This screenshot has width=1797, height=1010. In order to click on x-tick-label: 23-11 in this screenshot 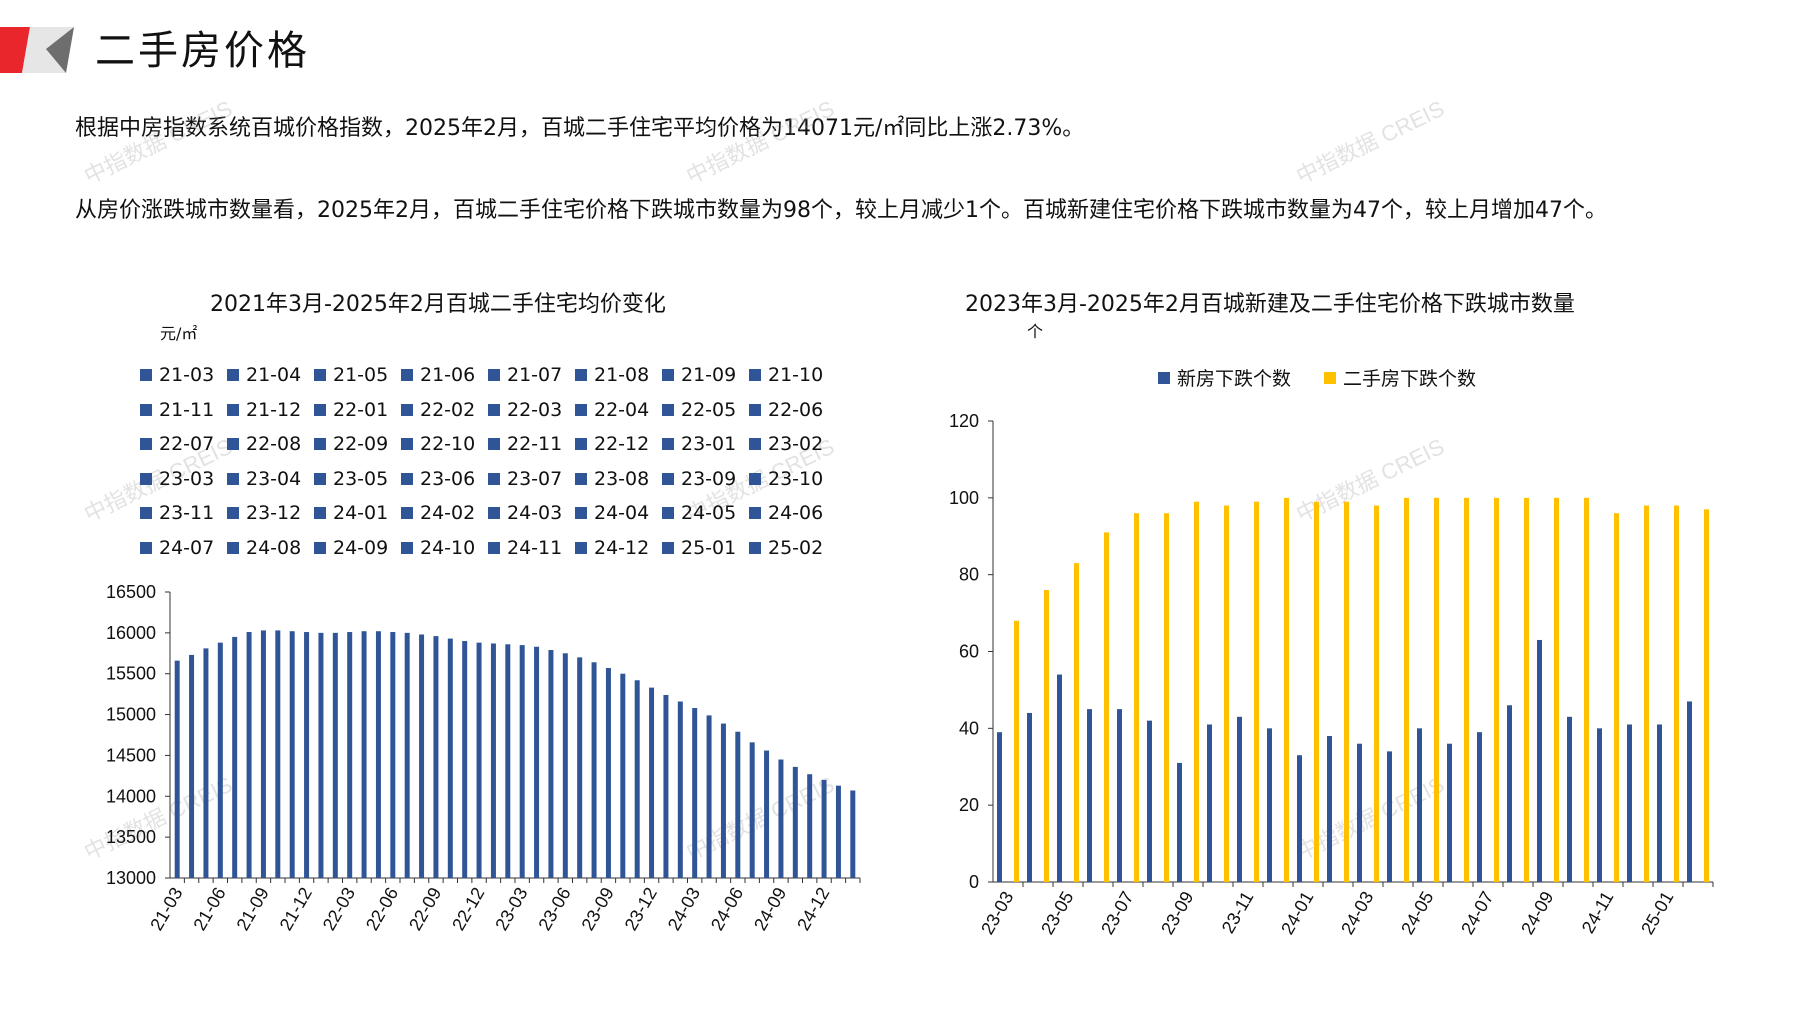, I will do `click(1238, 912)`.